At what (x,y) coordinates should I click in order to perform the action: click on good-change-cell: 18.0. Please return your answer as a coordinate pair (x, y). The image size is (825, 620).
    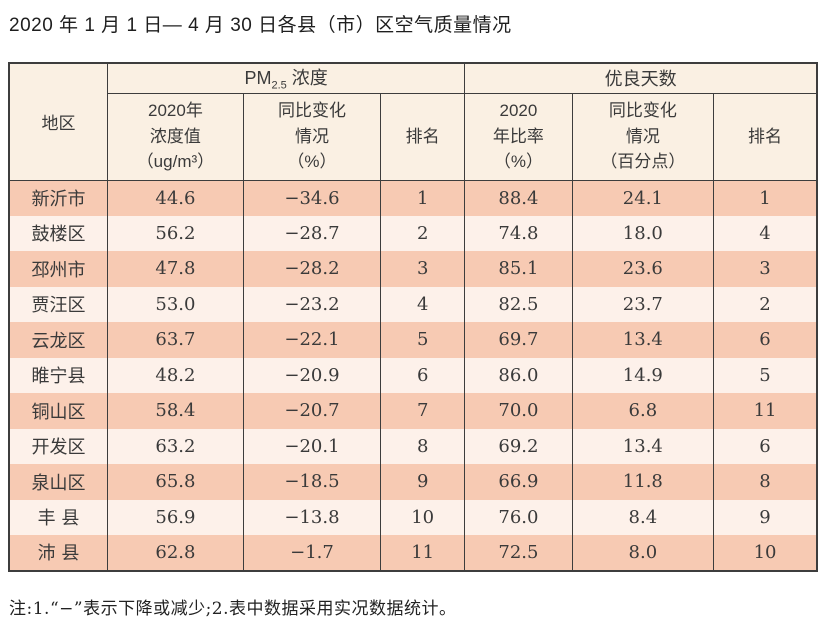
    Looking at the image, I should click on (643, 233).